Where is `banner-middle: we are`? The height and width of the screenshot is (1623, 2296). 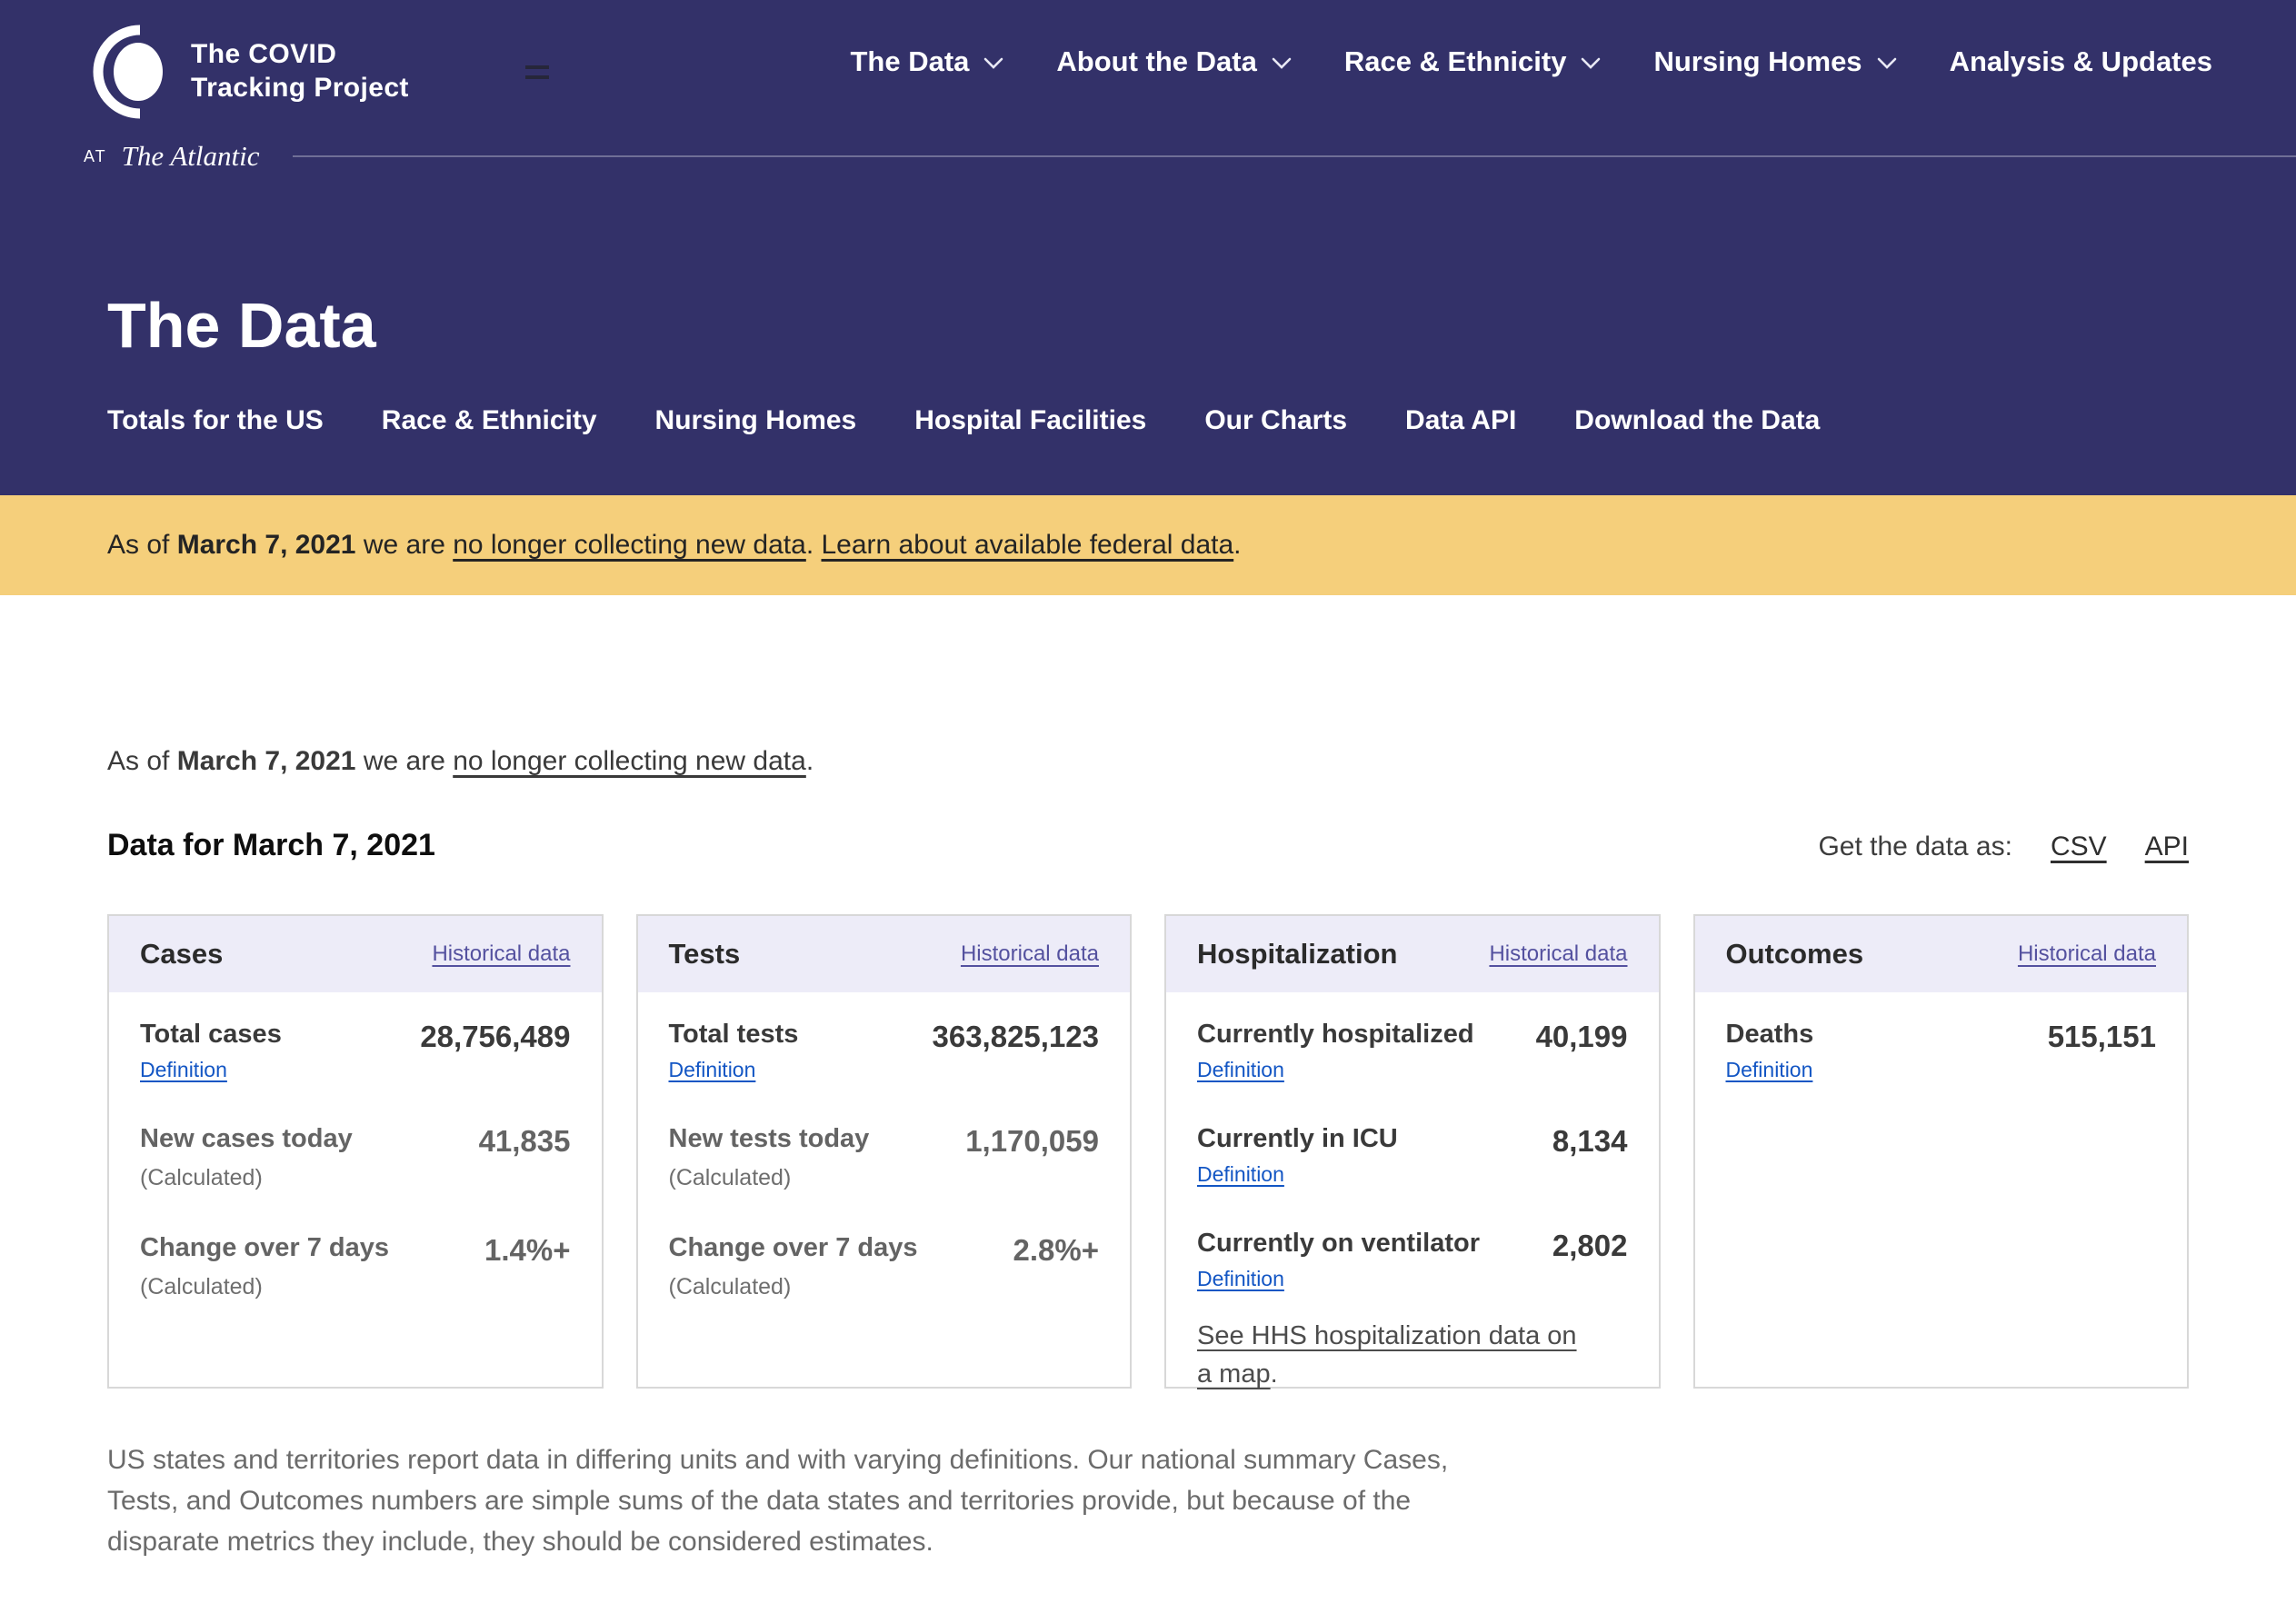
banner-middle: we are is located at coordinates (404, 545).